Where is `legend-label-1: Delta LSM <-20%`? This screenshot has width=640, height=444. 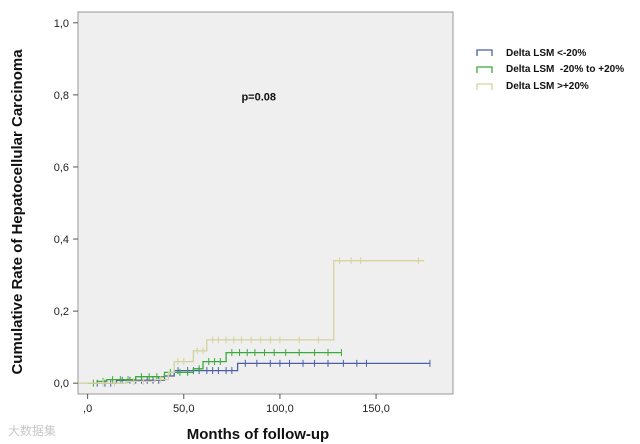
legend-label-1: Delta LSM <-20% is located at coordinates (546, 53).